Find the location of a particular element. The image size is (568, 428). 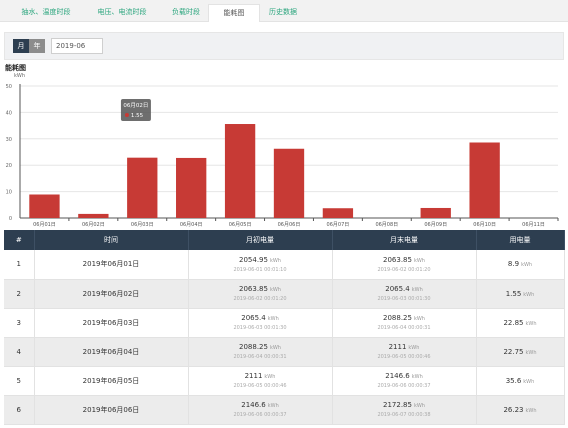

date-picker-input is located at coordinates (77, 46).